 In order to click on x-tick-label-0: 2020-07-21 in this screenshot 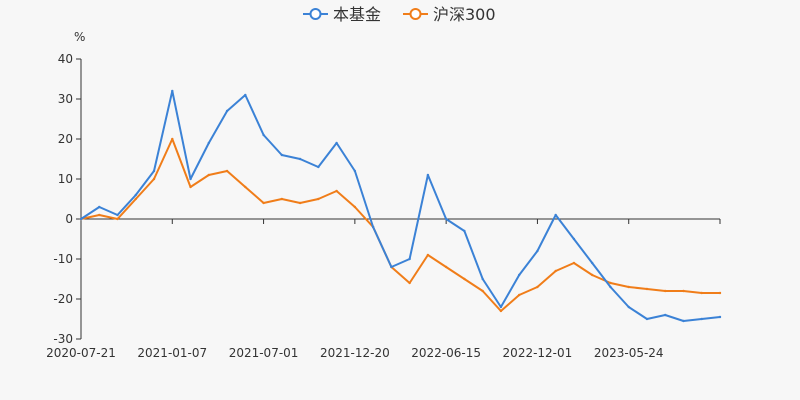, I will do `click(81, 353)`.